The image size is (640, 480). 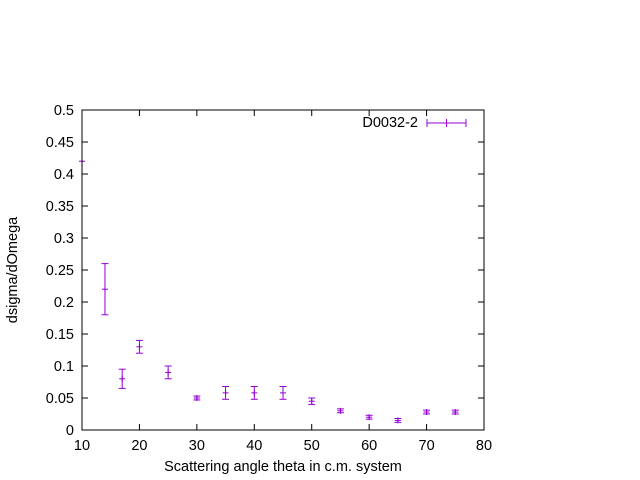 I want to click on y-tick-label: 0.4, so click(x=64, y=175).